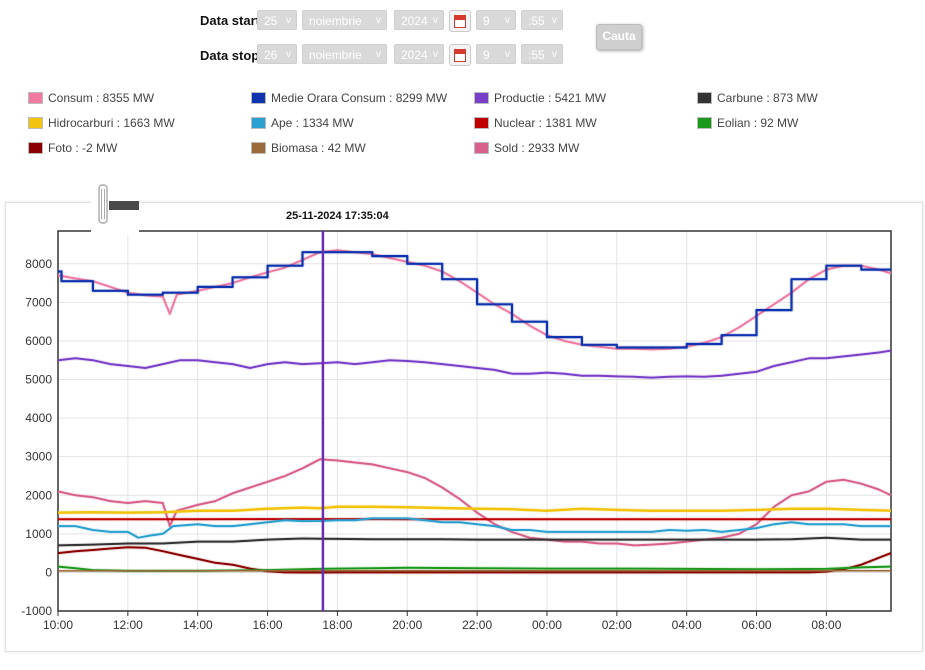 The height and width of the screenshot is (670, 925). I want to click on legend-item-hidrocarburi: Hidrocarburi : 1663 MW, so click(101, 123).